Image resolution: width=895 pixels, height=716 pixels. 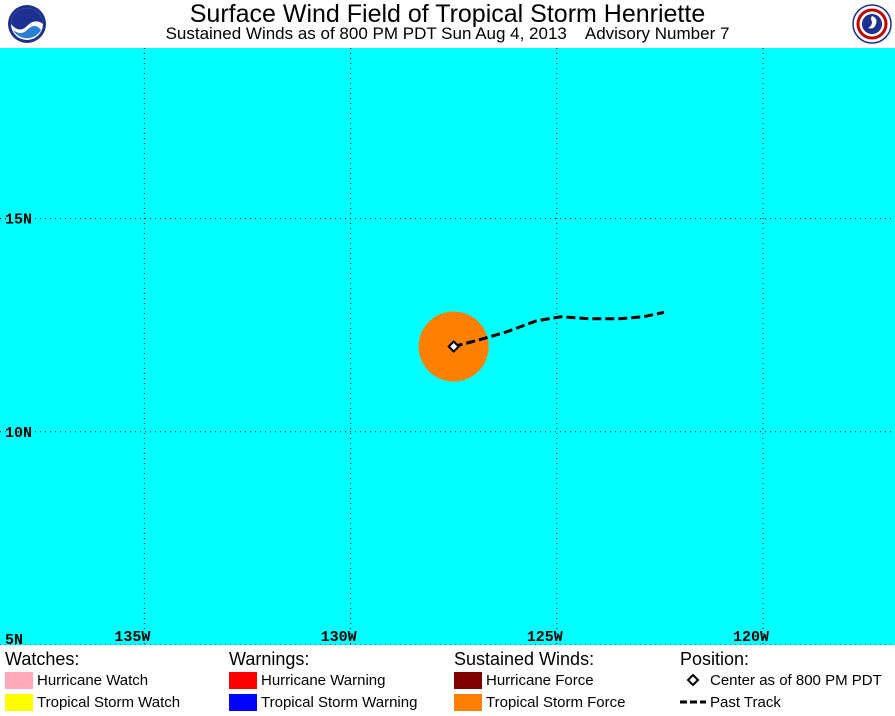 What do you see at coordinates (540, 680) in the screenshot?
I see `legend-label: Hurricane Force` at bounding box center [540, 680].